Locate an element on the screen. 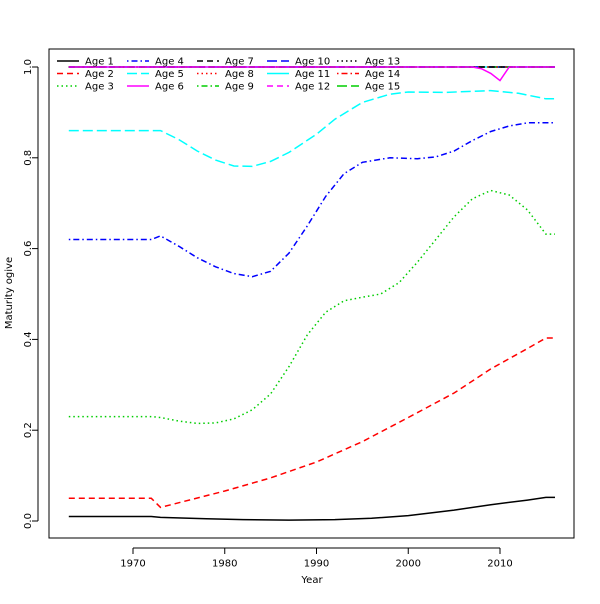 This screenshot has height=604, width=600. y-tick-label: 1.0 is located at coordinates (28, 67).